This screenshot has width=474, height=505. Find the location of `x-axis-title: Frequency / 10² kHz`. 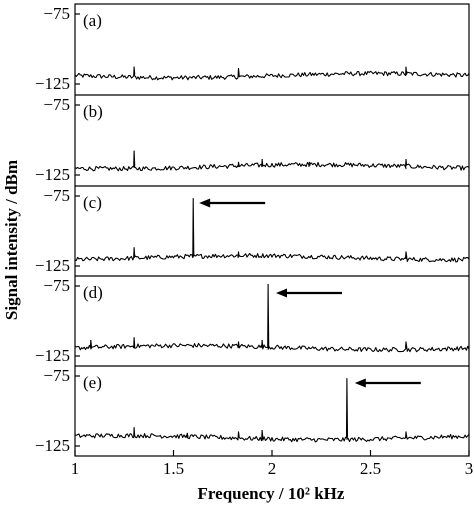

x-axis-title: Frequency / 10² kHz is located at coordinates (271, 493).